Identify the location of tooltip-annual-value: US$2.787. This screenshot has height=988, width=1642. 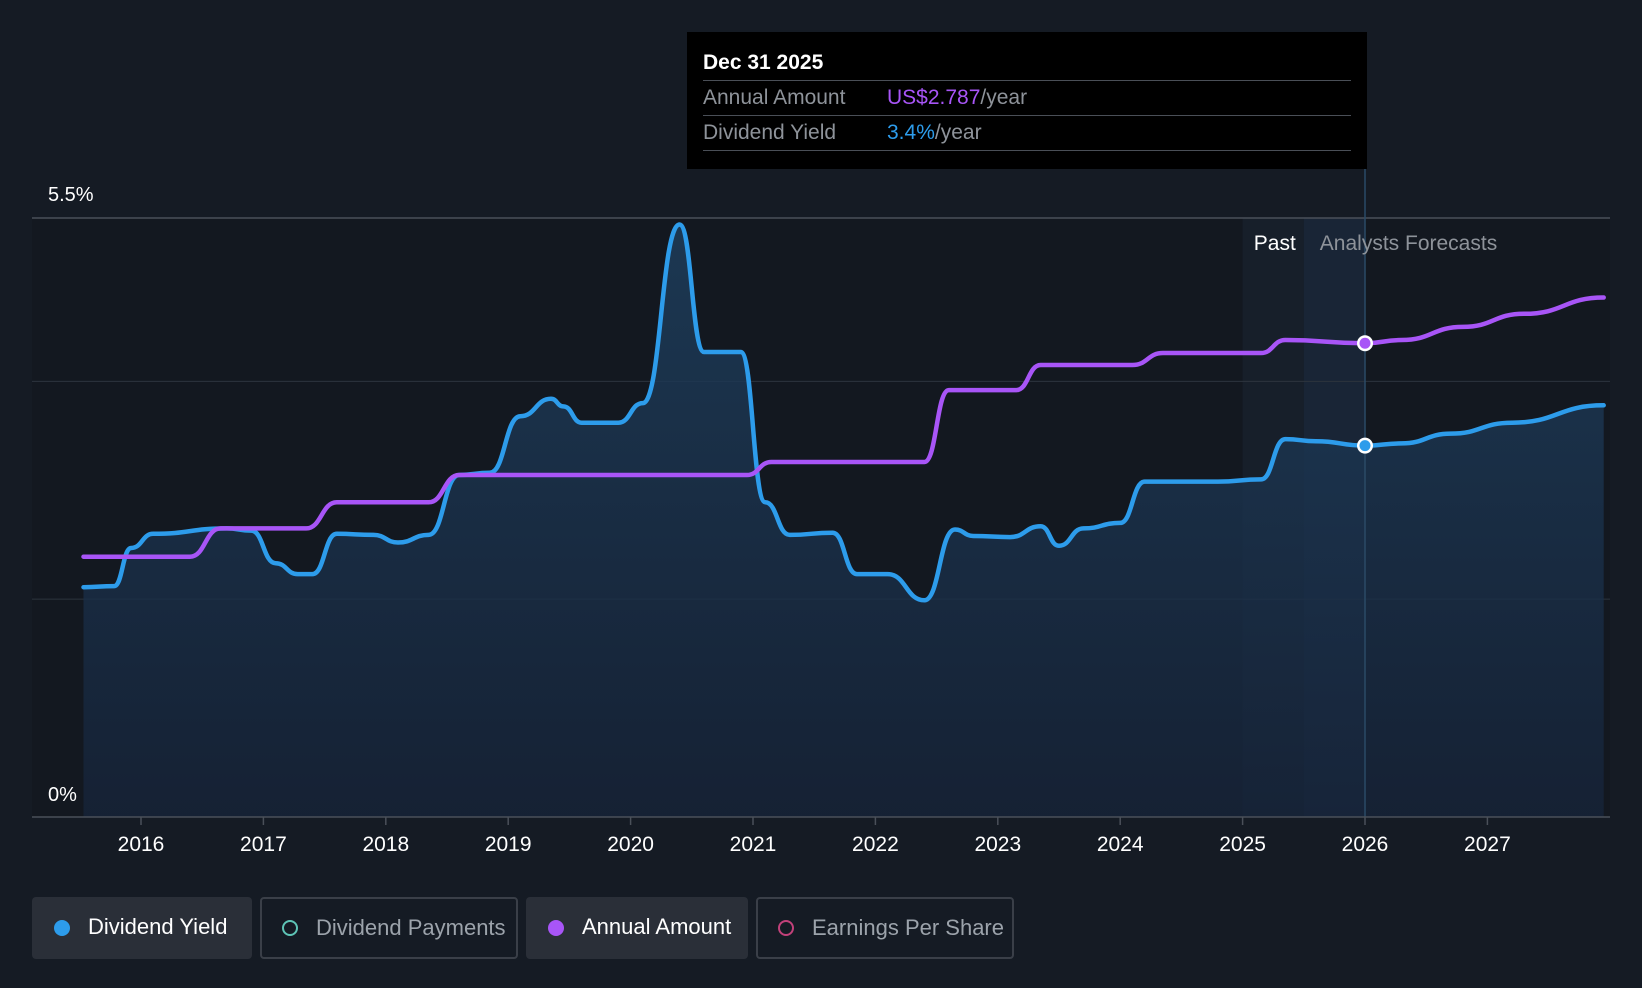
(934, 97).